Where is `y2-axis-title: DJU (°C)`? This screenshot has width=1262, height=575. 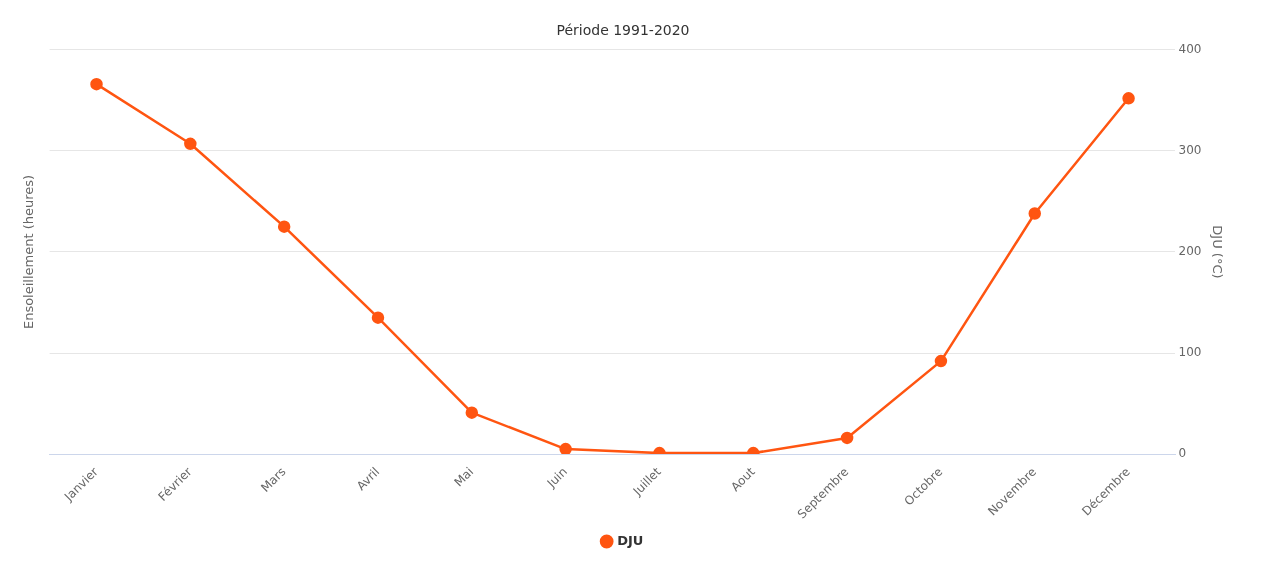
y2-axis-title: DJU (°C) is located at coordinates (1217, 252).